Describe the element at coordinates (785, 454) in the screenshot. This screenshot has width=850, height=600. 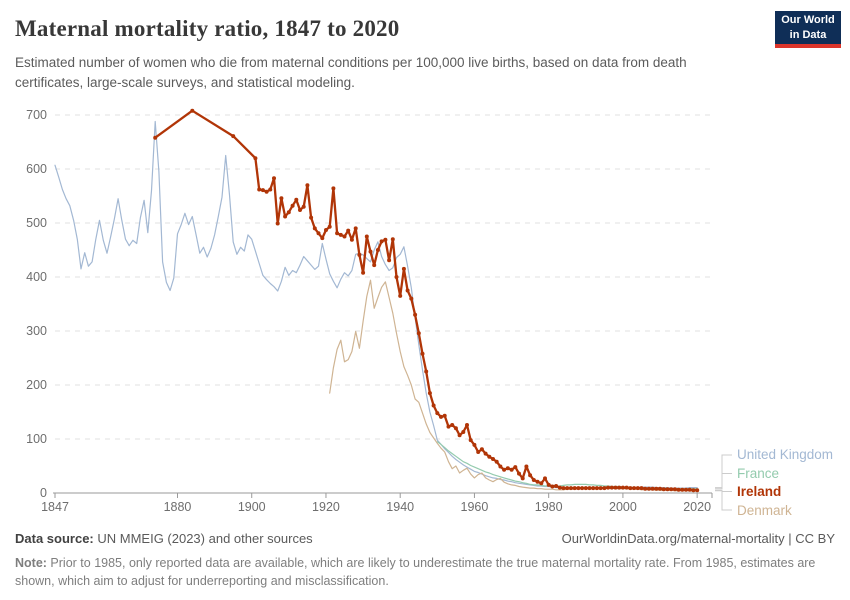
I see `legend-item-united-kingdom: United Kingdom` at that location.